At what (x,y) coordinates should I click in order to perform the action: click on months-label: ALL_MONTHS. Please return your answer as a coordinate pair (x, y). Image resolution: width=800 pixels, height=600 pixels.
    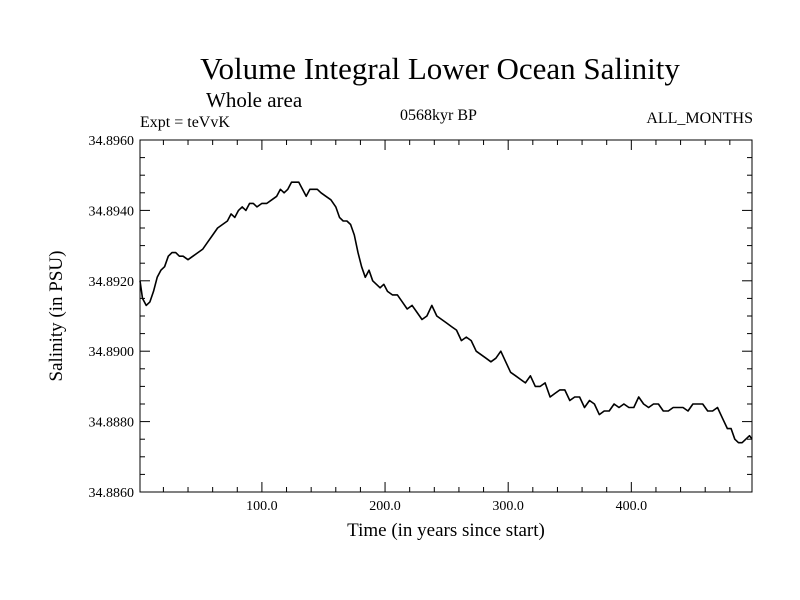
    Looking at the image, I should click on (699, 118).